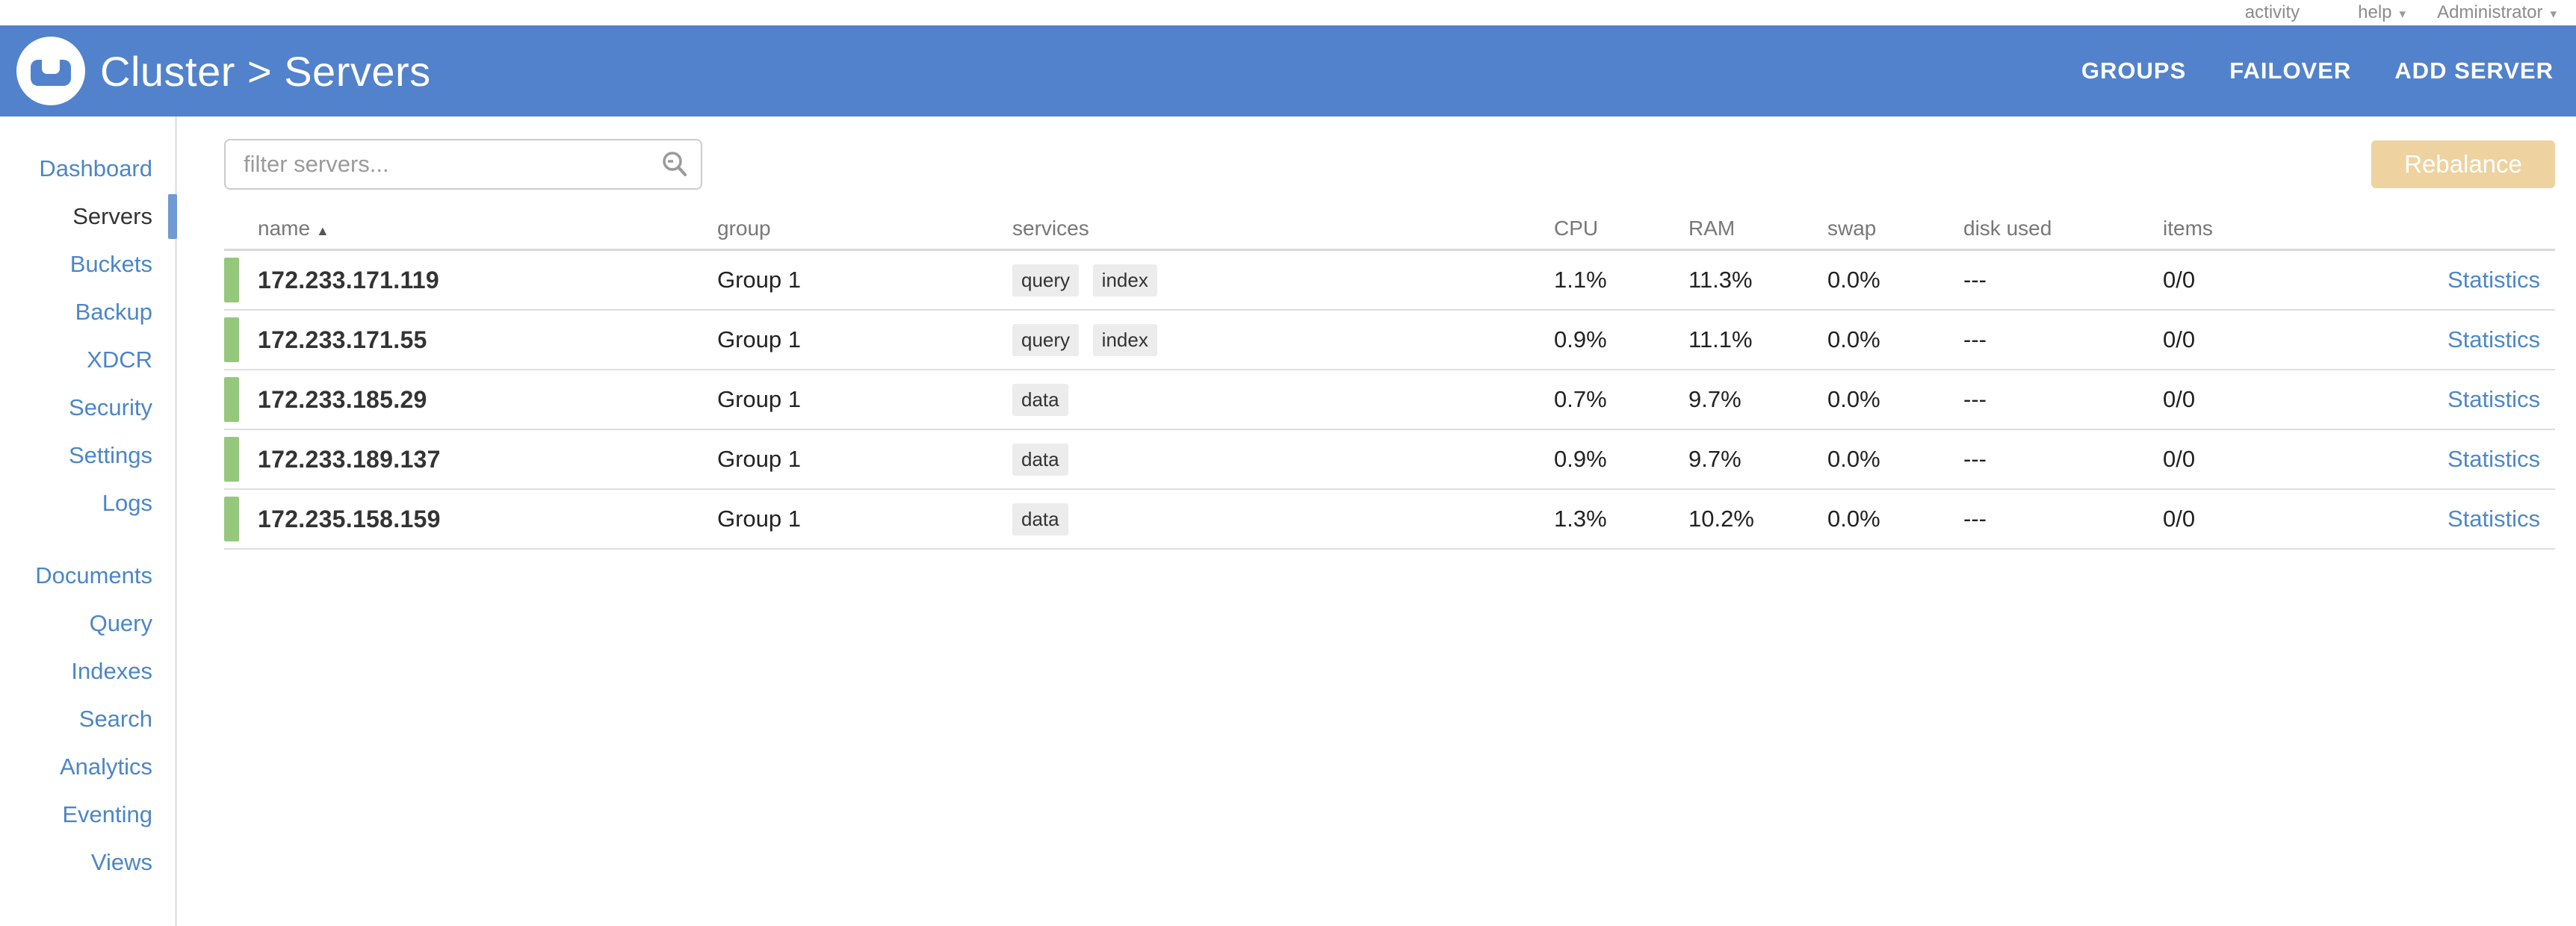  I want to click on top-utility-bar: activity help ▾ Administrator ▾, so click(1288, 13).